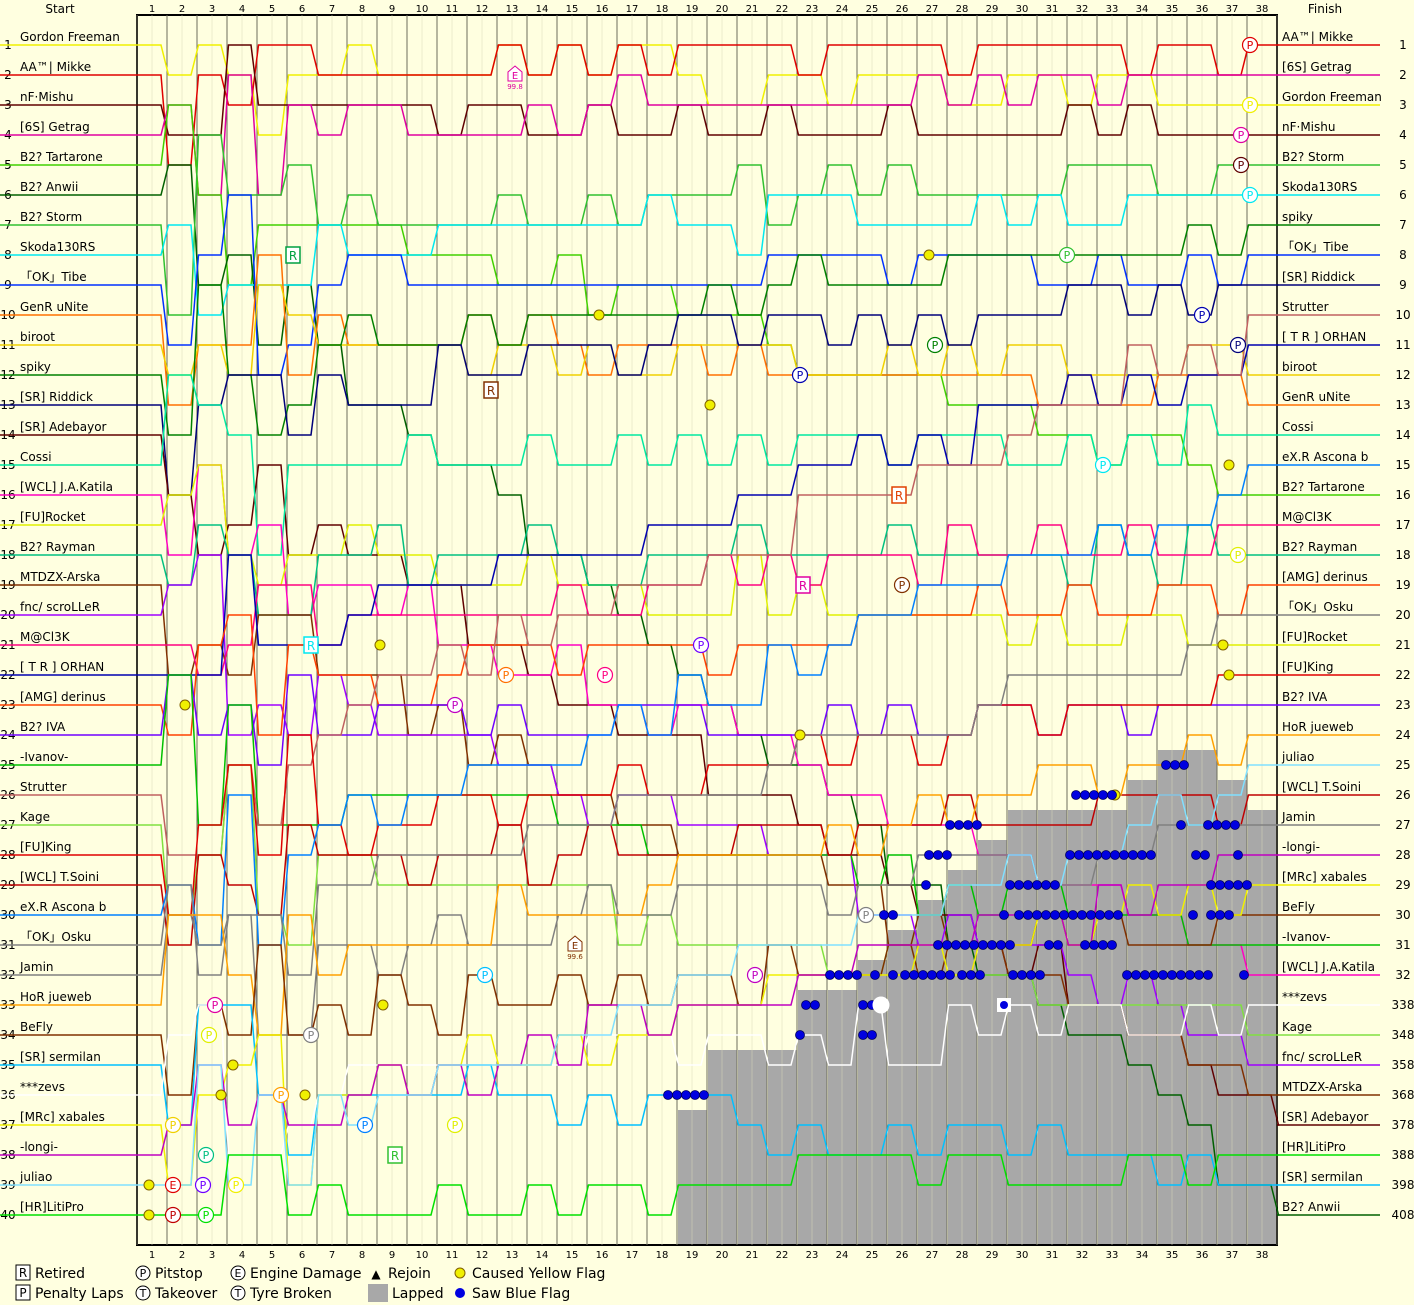  Describe the element at coordinates (1402, 435) in the screenshot. I see `finish-position-label: 14` at that location.